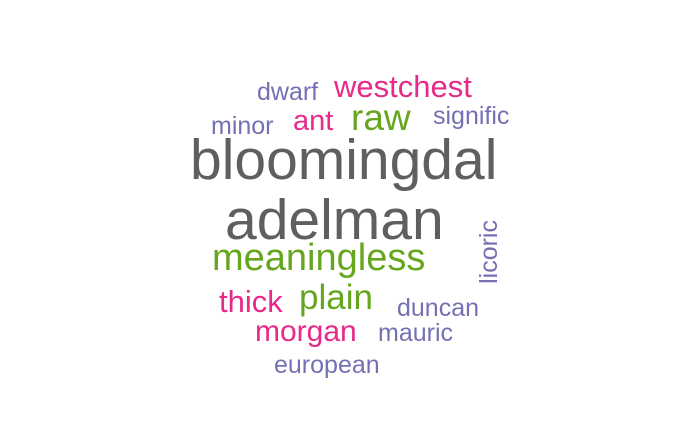 The image size is (700, 432). I want to click on word-bloomingdal: bloomingdal, so click(344, 160).